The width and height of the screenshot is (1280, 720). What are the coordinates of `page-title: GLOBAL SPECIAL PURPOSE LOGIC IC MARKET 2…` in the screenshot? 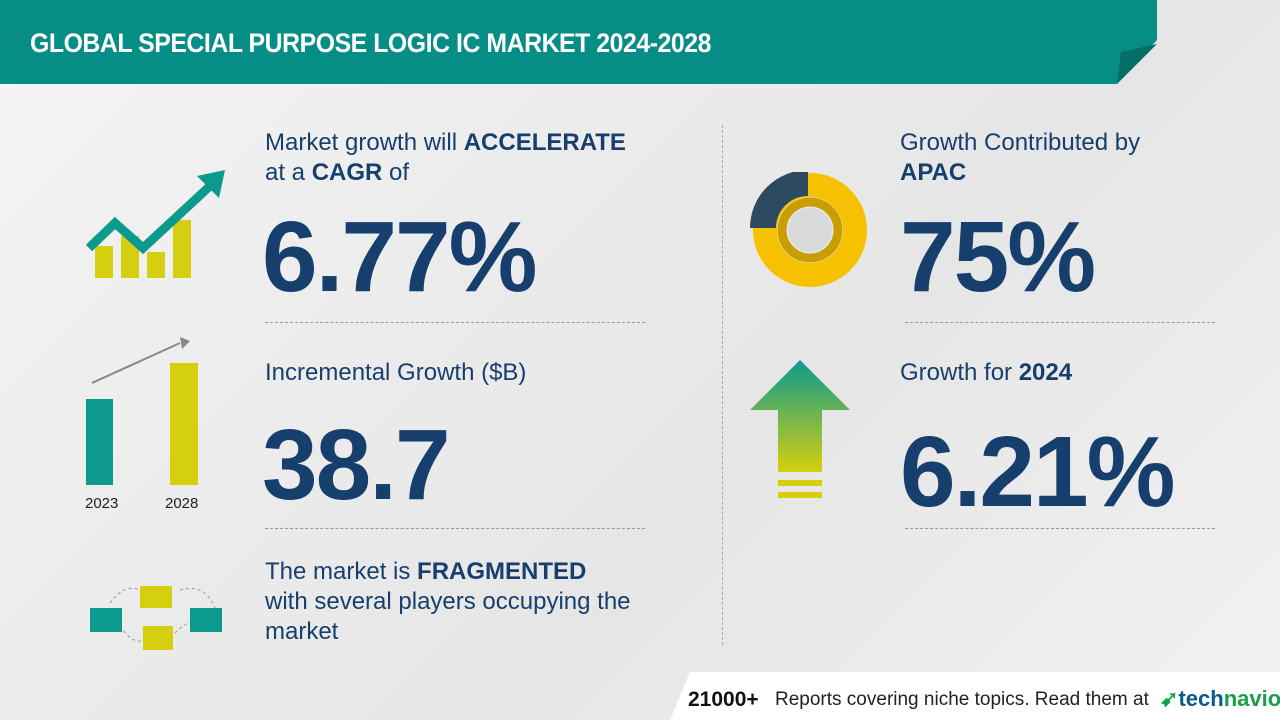 It's located at (370, 43).